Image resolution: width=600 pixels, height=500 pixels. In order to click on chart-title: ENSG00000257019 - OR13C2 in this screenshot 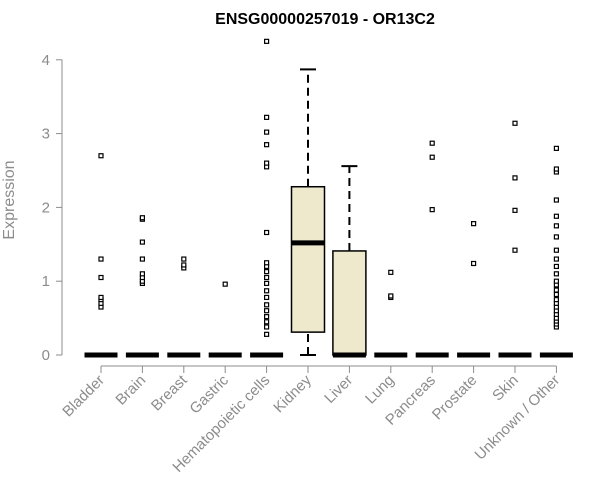, I will do `click(325, 19)`.